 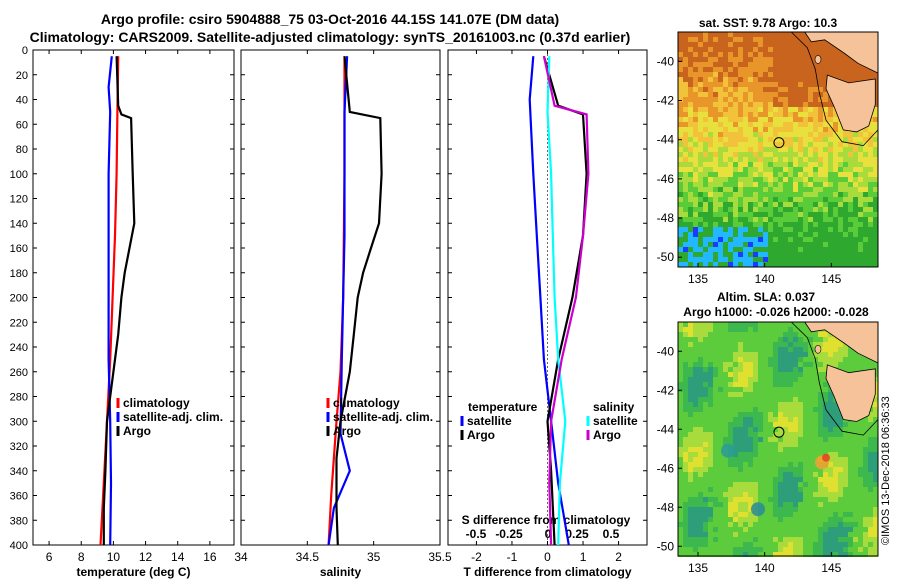 What do you see at coordinates (818, 349) in the screenshot?
I see `king-island` at bounding box center [818, 349].